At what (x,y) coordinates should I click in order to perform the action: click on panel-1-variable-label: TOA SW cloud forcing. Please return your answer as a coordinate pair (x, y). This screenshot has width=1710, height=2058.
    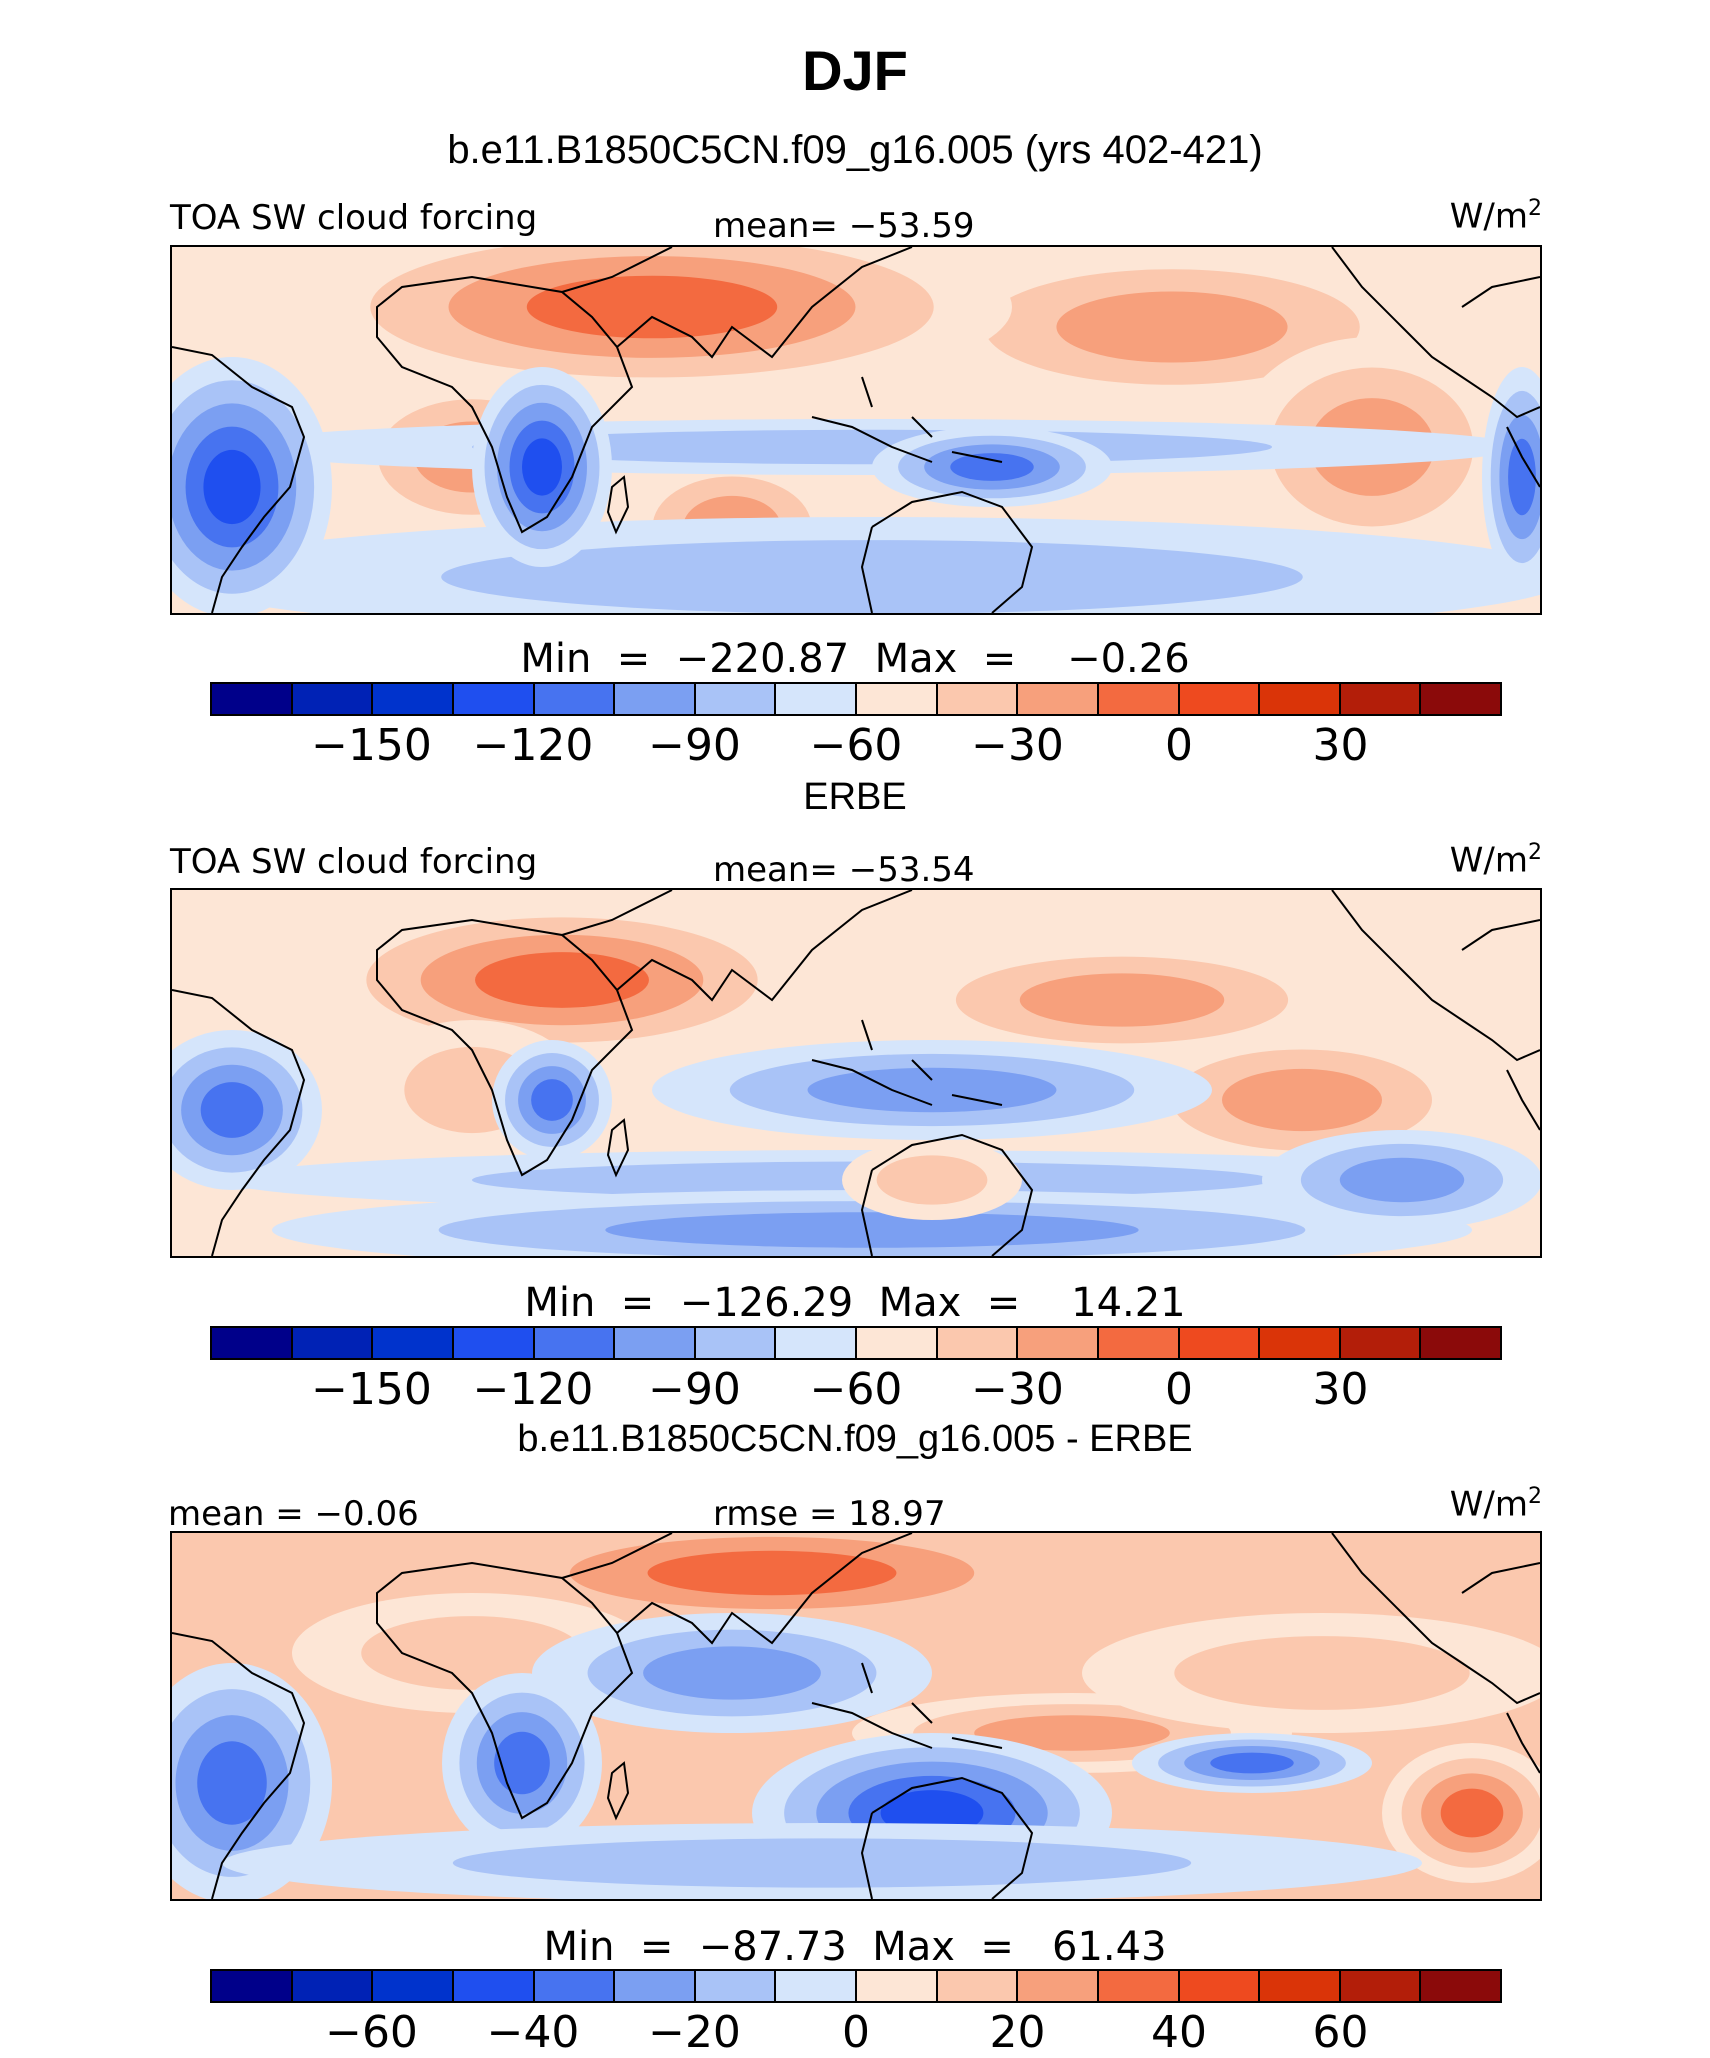
    Looking at the image, I should click on (354, 218).